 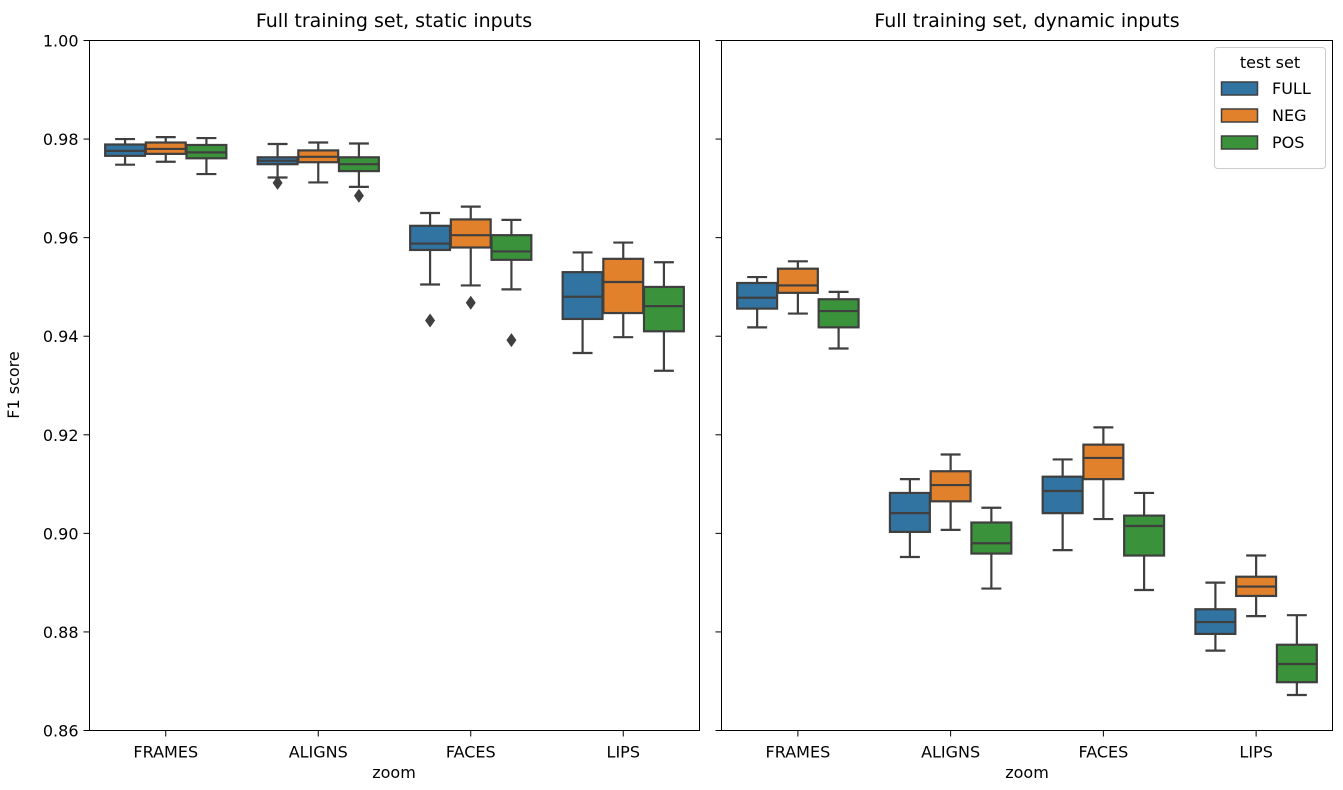 I want to click on y-tick-label: 0.90, so click(x=61, y=533).